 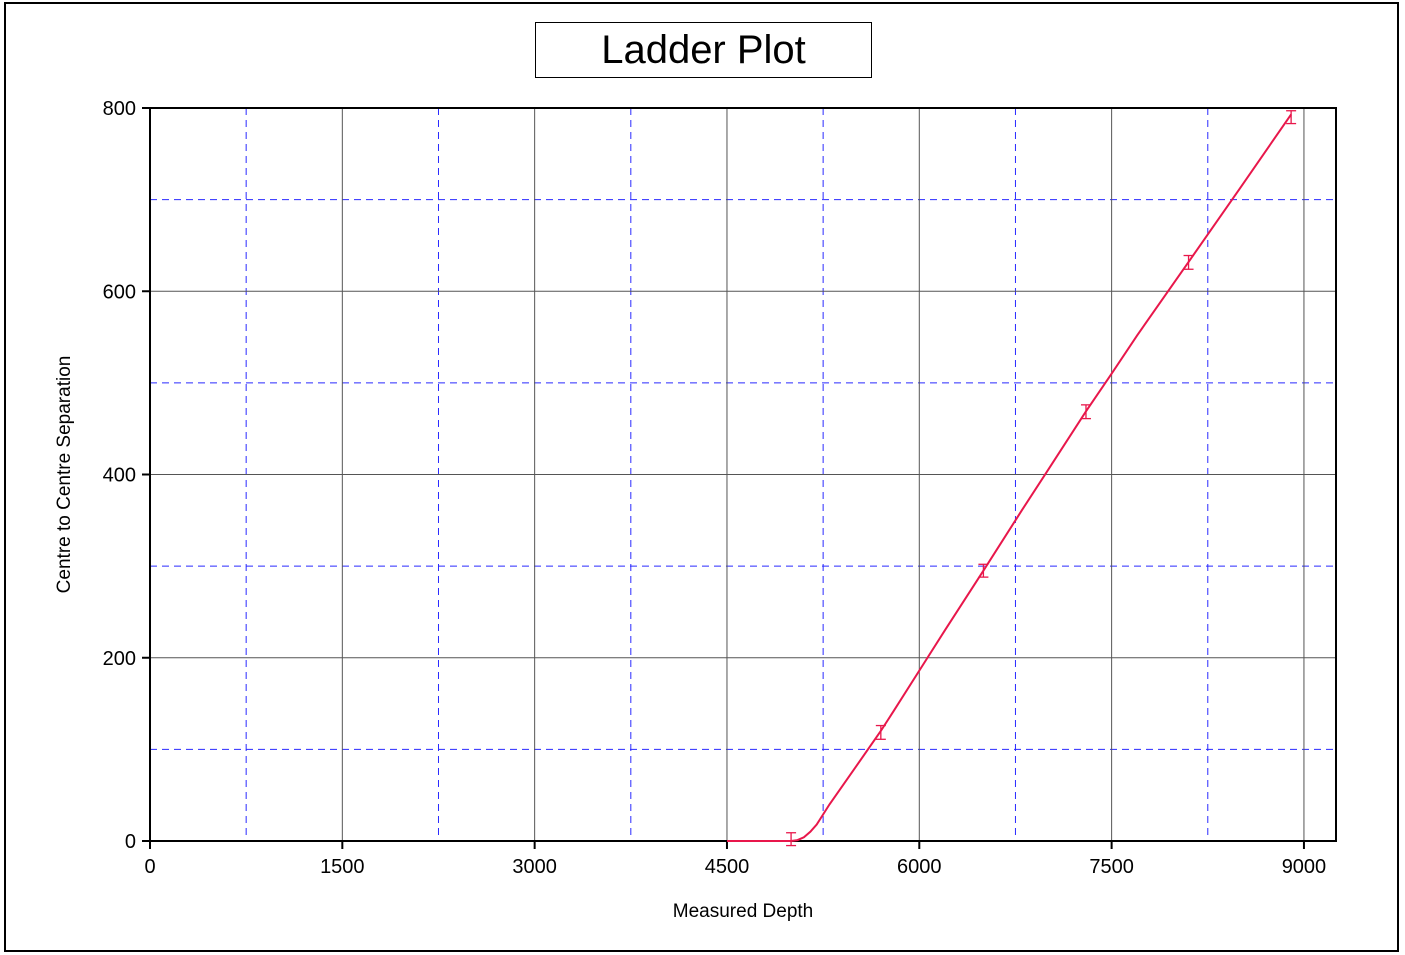 What do you see at coordinates (64, 475) in the screenshot?
I see `y-axis-label: Centre to Centre Separation` at bounding box center [64, 475].